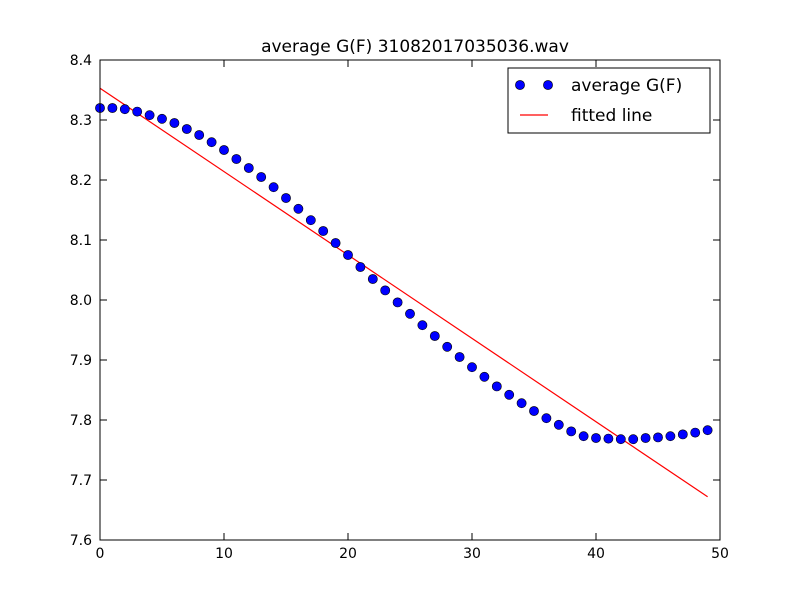 This screenshot has height=600, width=800. What do you see at coordinates (720, 554) in the screenshot?
I see `x-tick-label: 50` at bounding box center [720, 554].